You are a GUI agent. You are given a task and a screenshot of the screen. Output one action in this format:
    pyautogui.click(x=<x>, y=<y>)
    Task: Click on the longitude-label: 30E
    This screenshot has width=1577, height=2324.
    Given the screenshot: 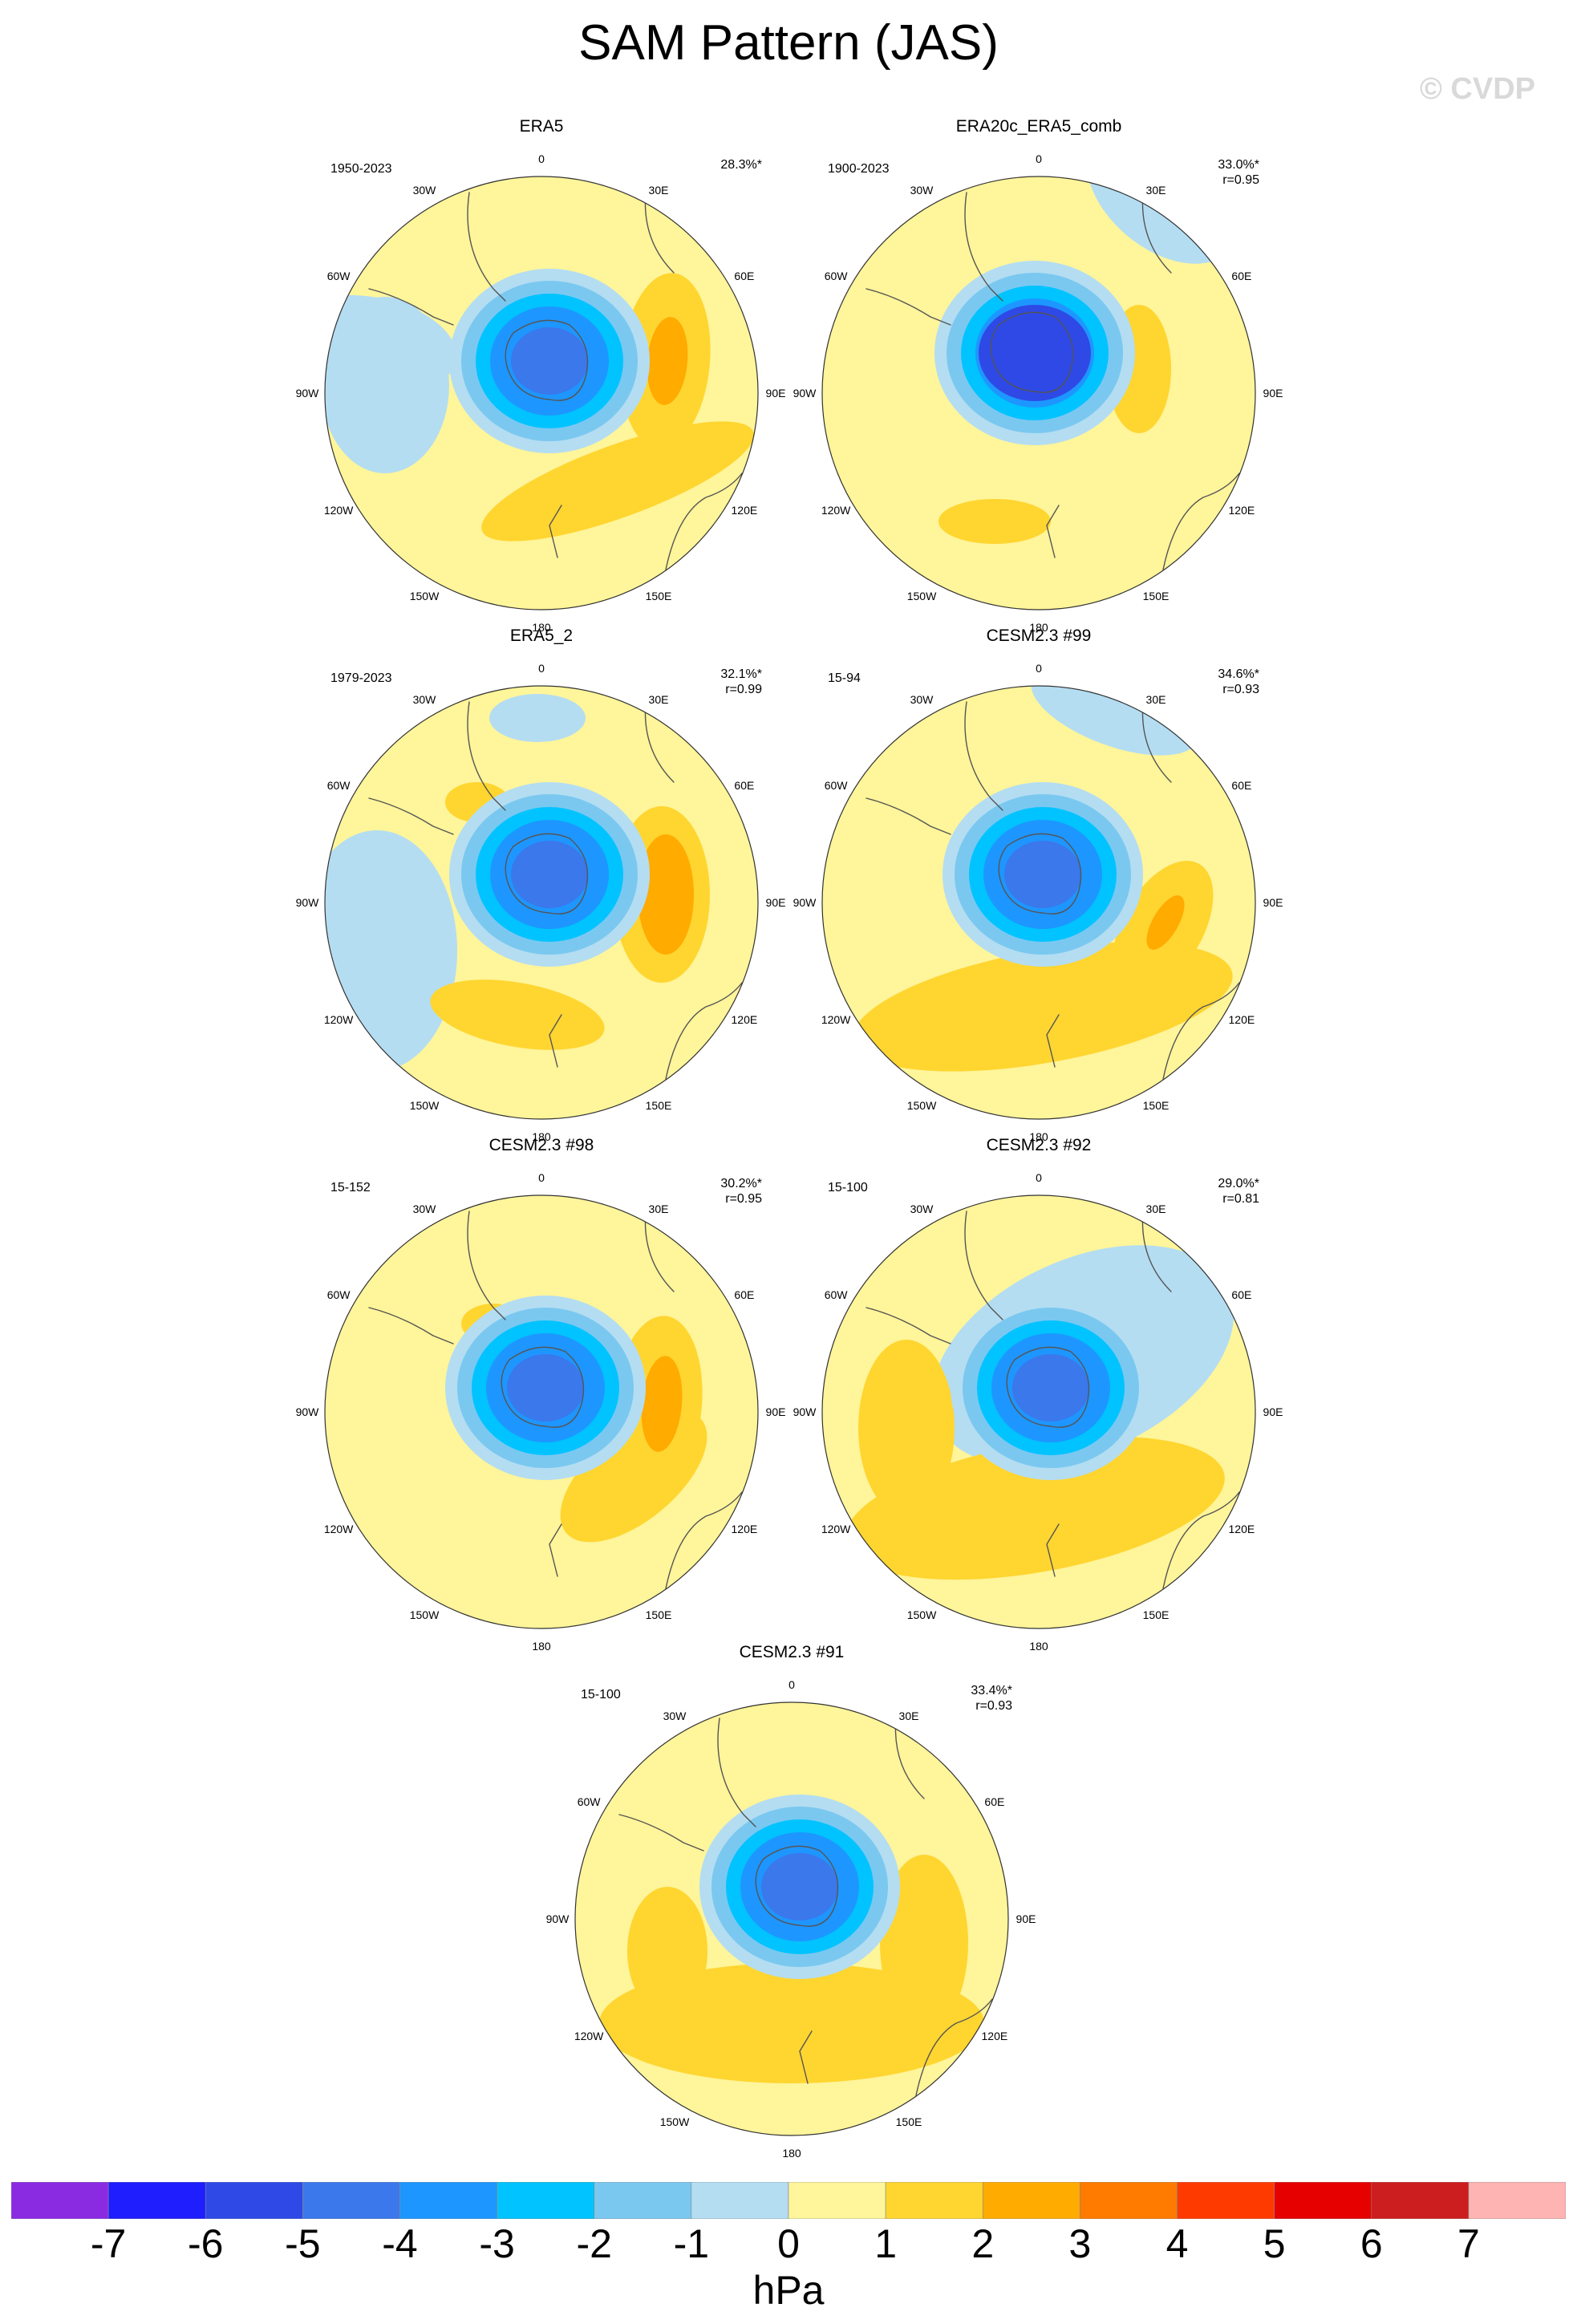 What is the action you would take?
    pyautogui.click(x=1155, y=1209)
    